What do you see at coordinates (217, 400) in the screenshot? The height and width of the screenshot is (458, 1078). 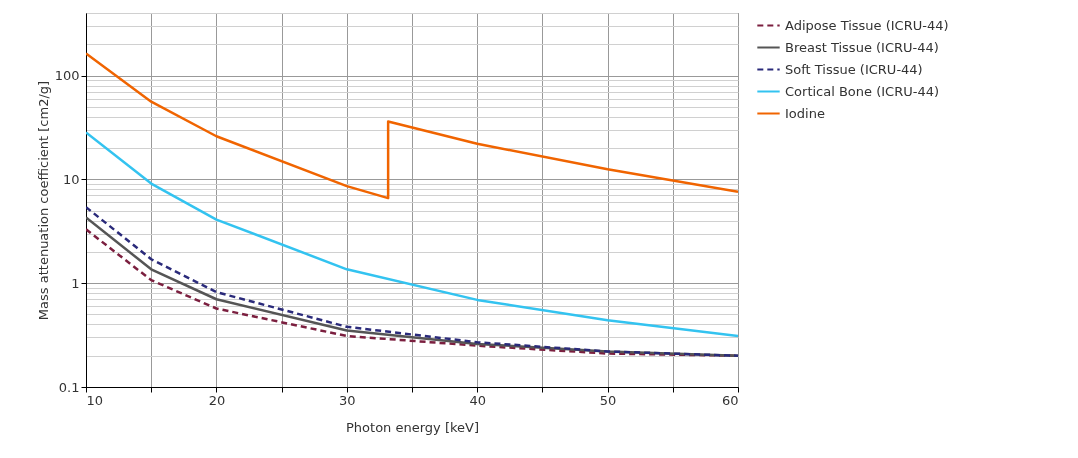 I see `x-tick-label: 20` at bounding box center [217, 400].